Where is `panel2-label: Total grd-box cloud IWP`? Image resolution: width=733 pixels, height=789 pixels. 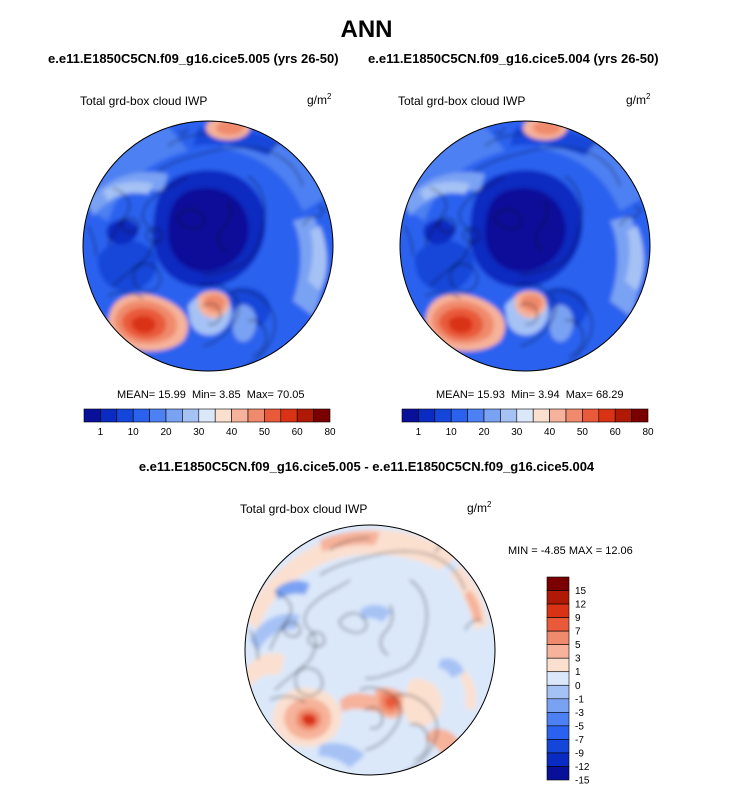 panel2-label: Total grd-box cloud IWP is located at coordinates (462, 101).